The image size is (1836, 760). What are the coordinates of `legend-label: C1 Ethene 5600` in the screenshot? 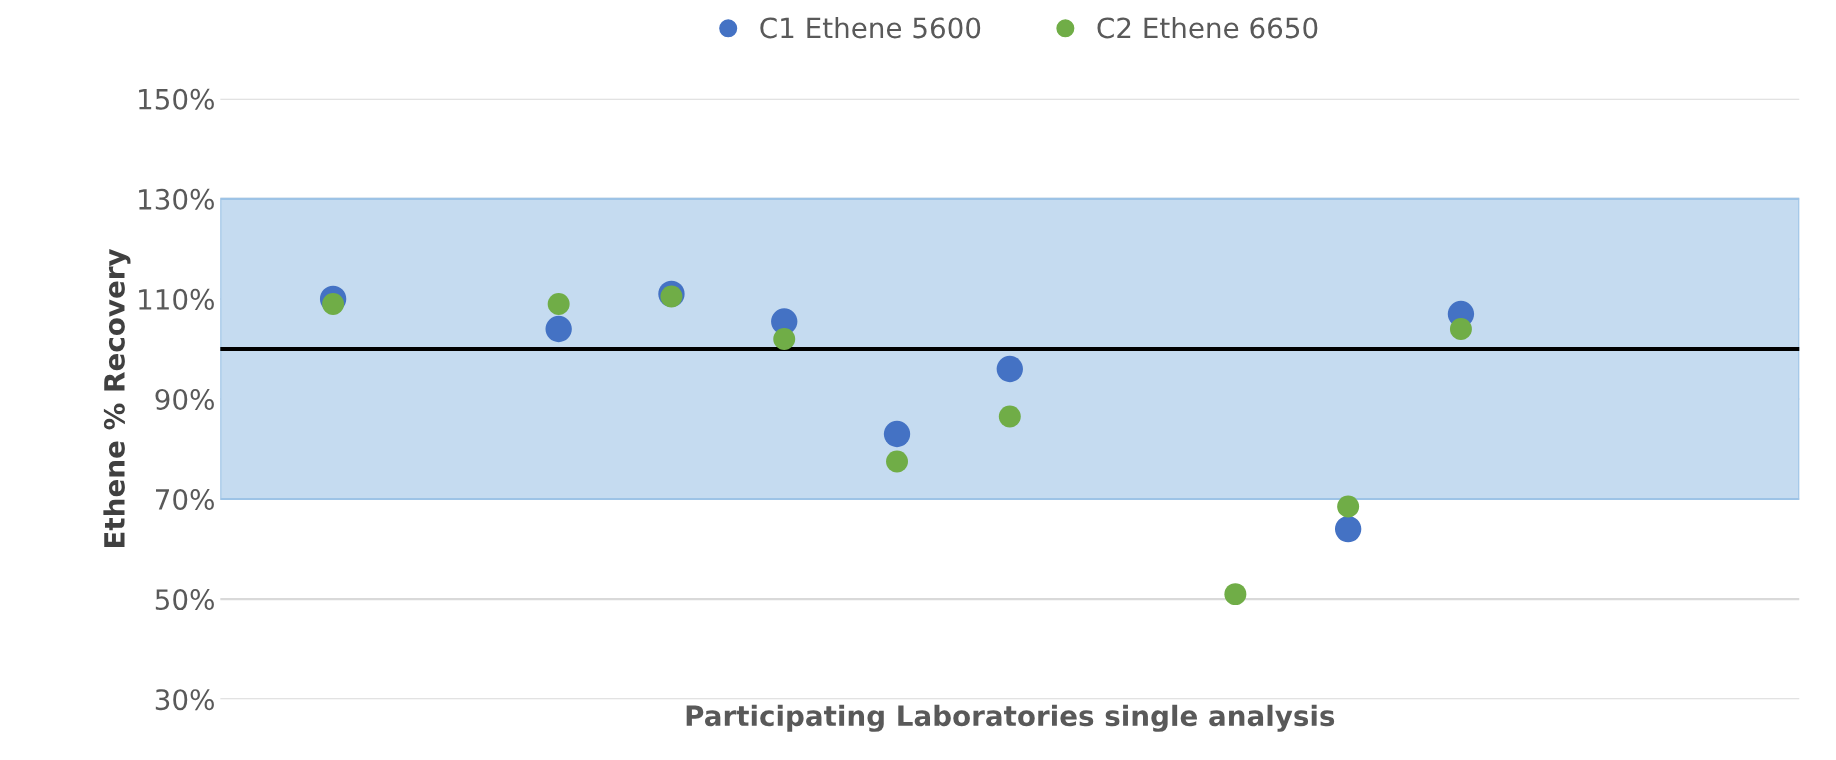 It's located at (870, 27).